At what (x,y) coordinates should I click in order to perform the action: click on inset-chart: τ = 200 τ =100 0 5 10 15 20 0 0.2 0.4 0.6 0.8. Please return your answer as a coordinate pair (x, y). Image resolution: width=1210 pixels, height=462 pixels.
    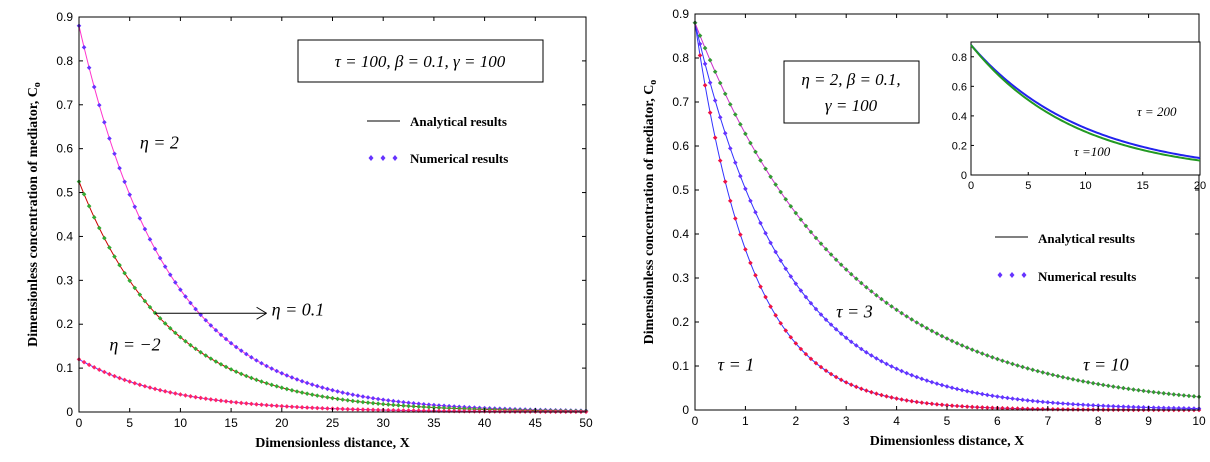
    Looking at the image, I should click on (1079, 116).